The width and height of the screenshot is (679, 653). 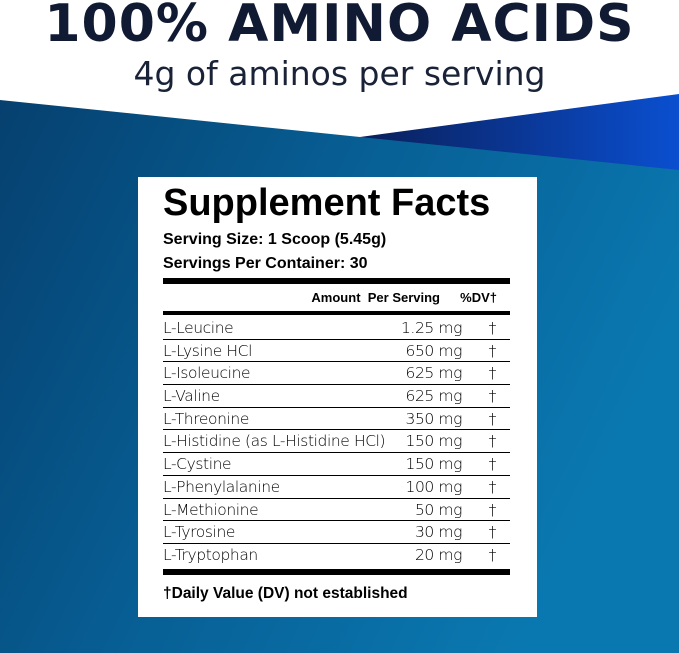 I want to click on nutrient-amount: 100 mg, so click(x=433, y=486).